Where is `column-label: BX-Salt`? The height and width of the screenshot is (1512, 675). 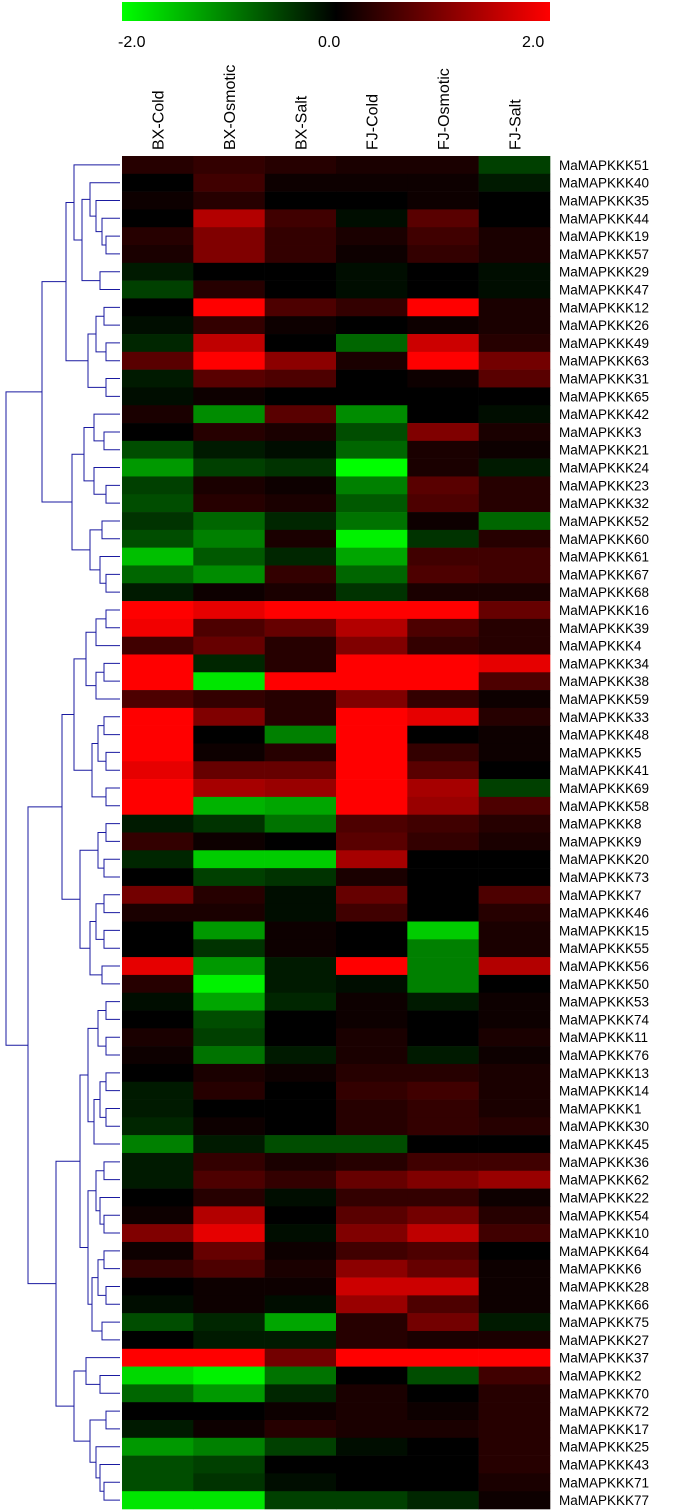 column-label: BX-Salt is located at coordinates (301, 122).